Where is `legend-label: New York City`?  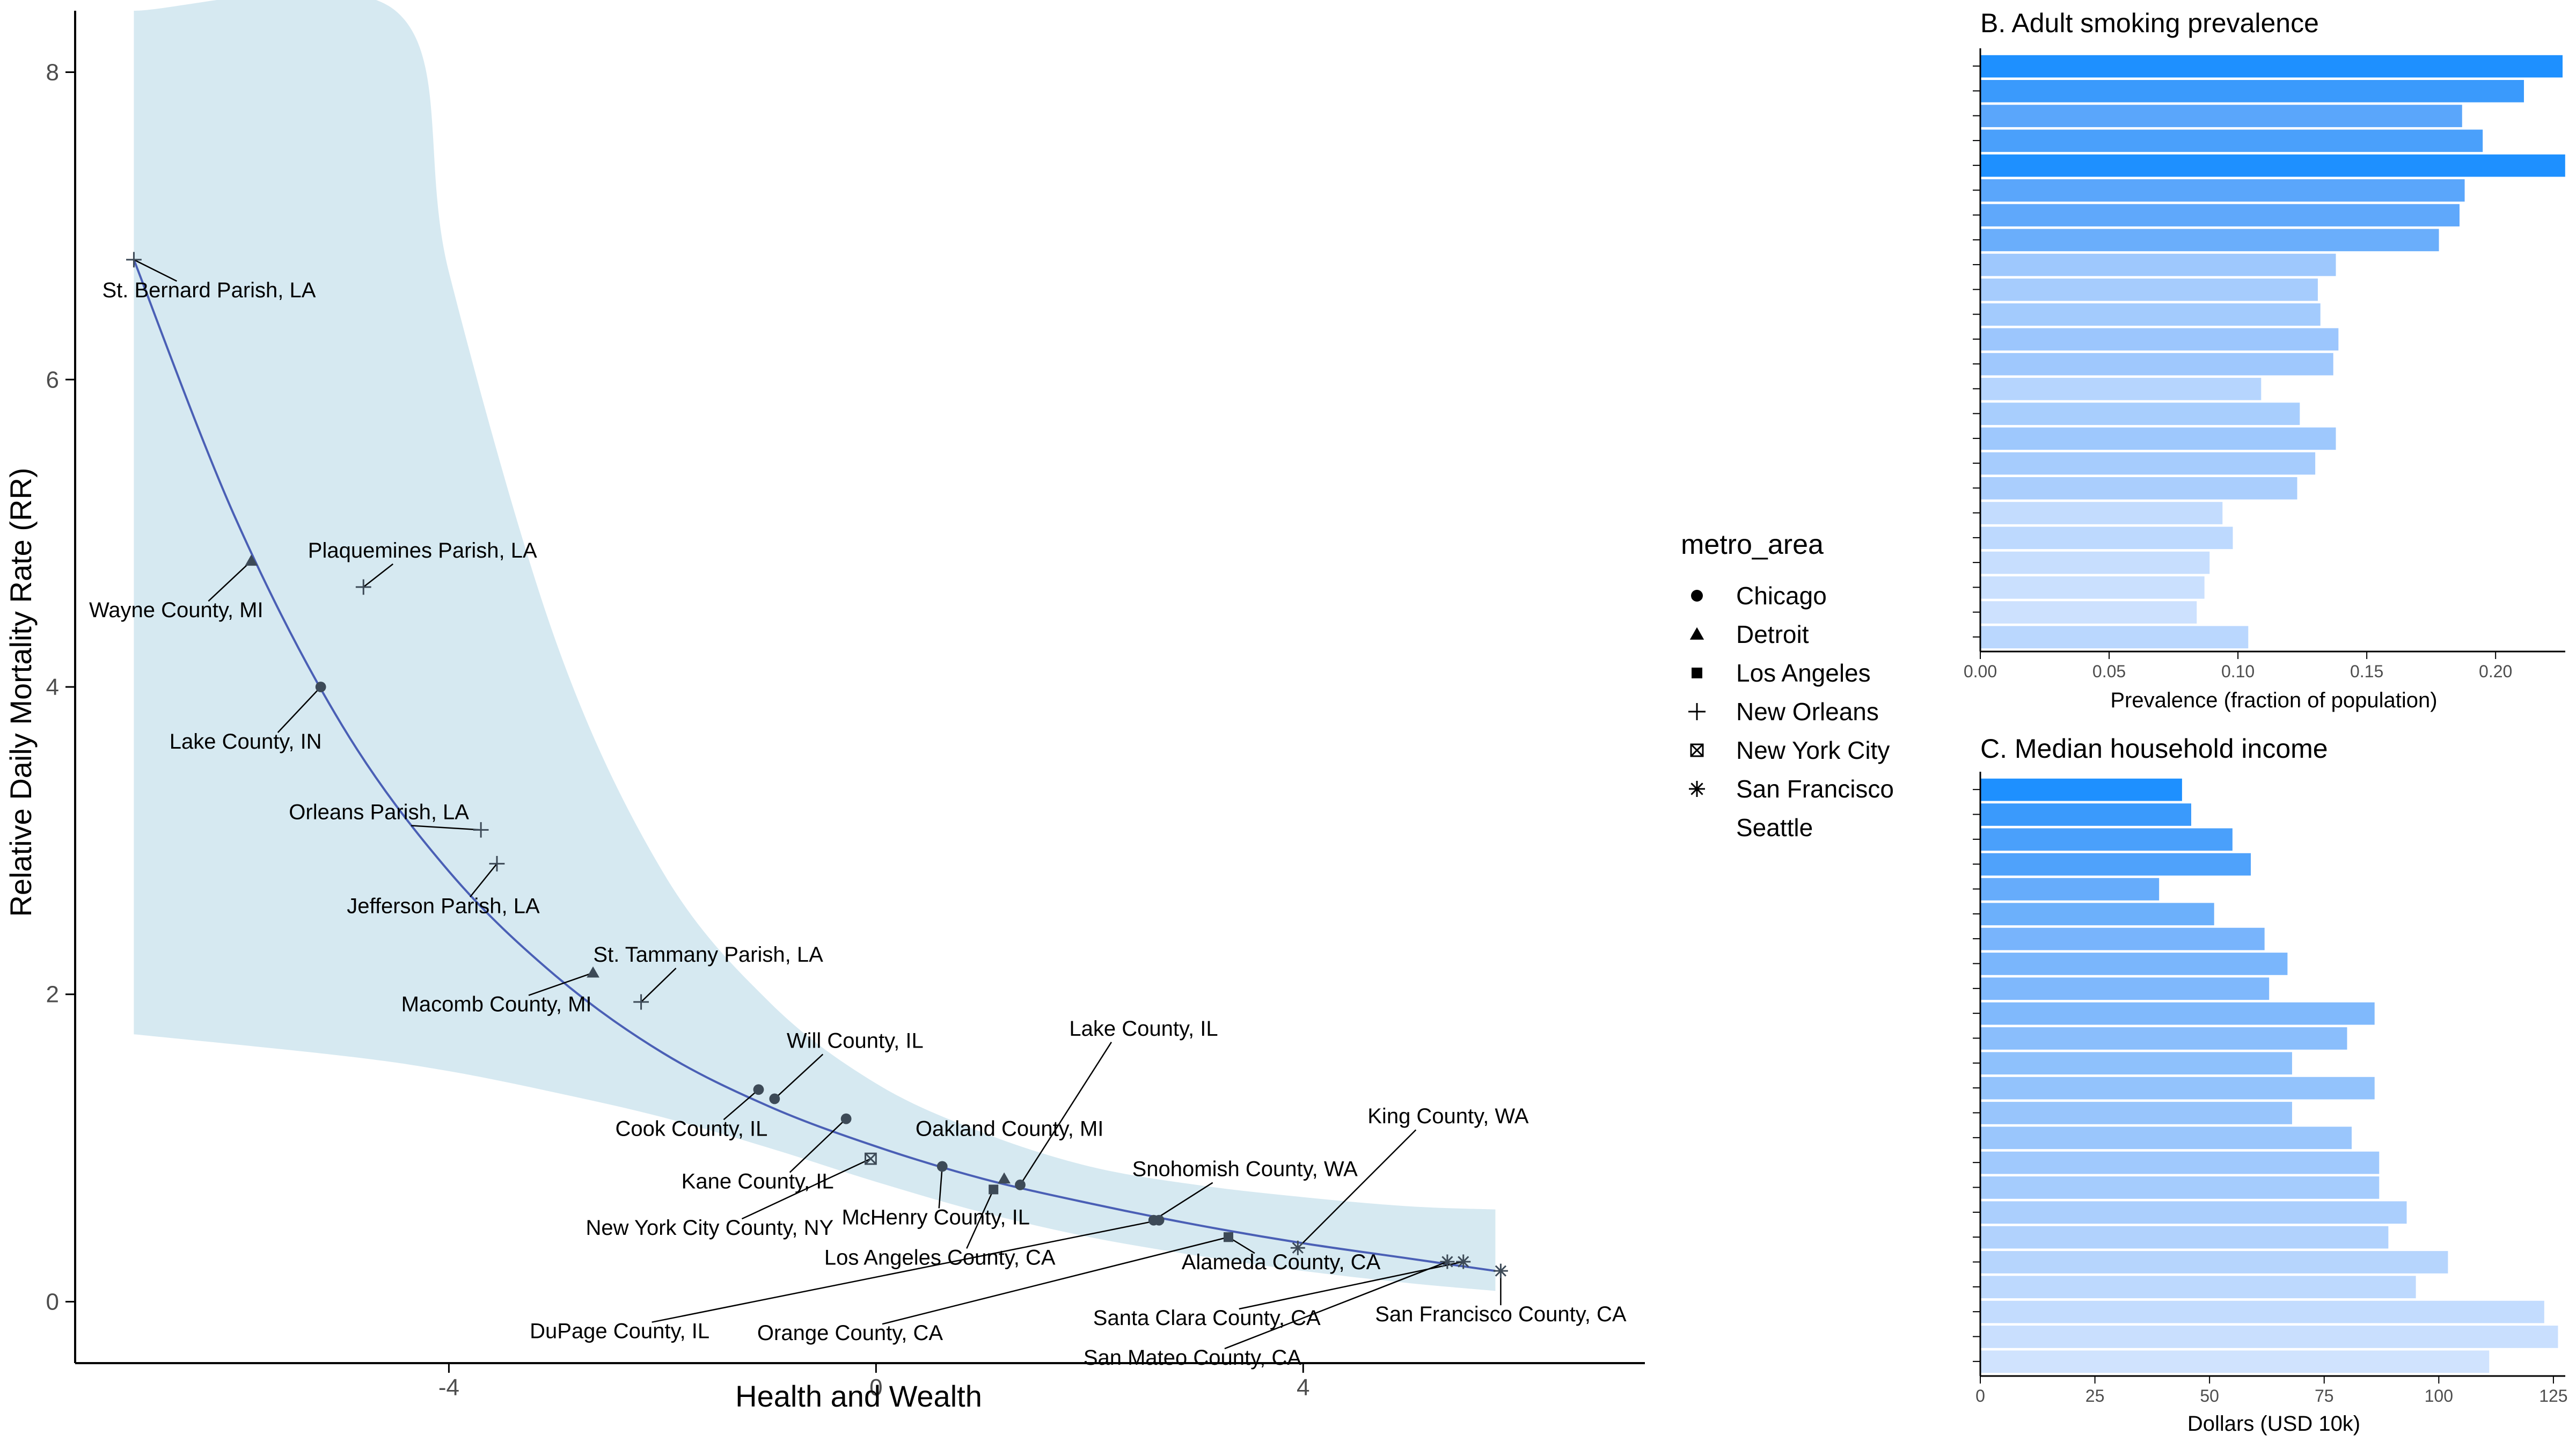
legend-label: New York City is located at coordinates (1813, 750).